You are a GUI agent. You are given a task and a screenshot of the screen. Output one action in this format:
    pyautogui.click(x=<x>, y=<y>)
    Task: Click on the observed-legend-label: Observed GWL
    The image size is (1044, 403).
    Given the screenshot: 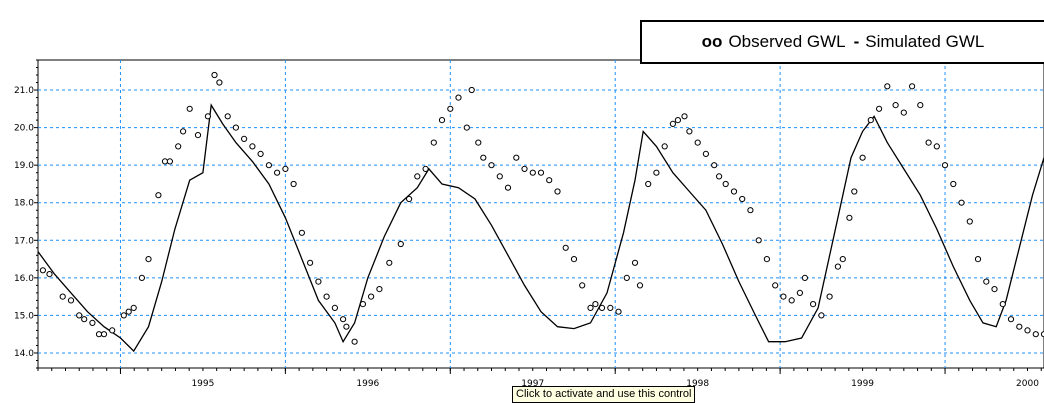 What is the action you would take?
    pyautogui.click(x=787, y=41)
    